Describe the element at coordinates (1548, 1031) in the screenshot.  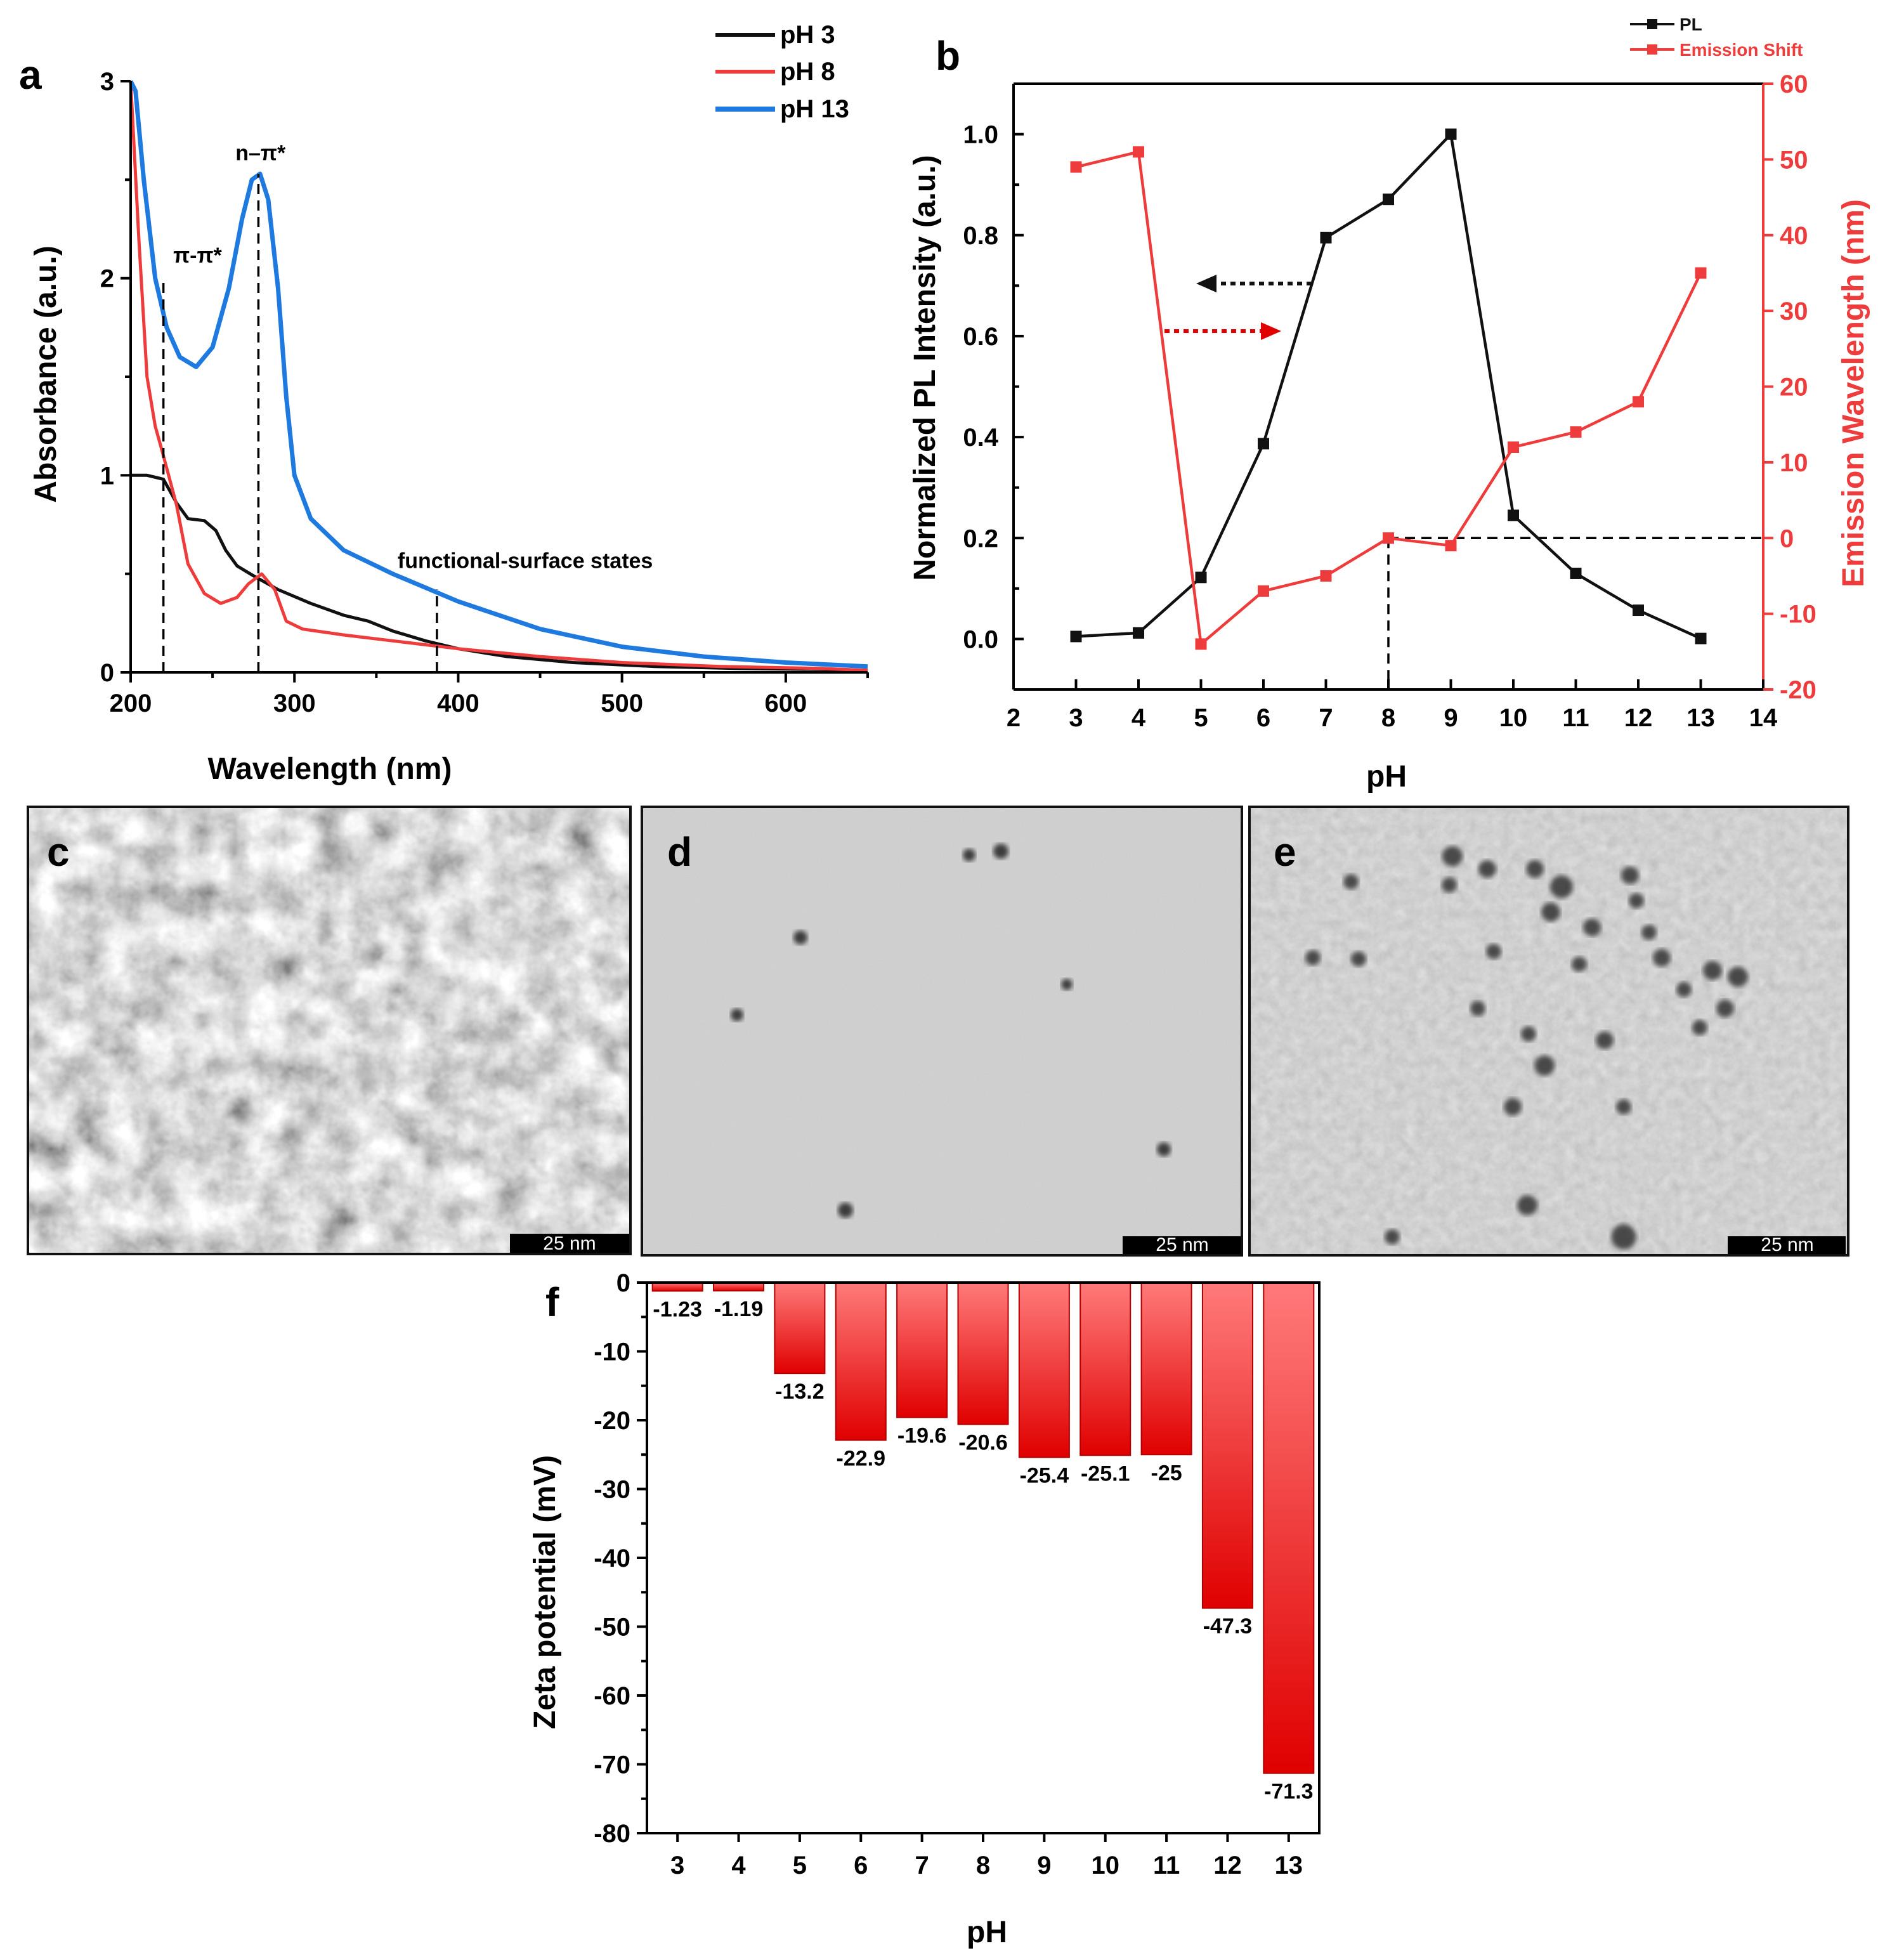
I see `tem-frame-e` at that location.